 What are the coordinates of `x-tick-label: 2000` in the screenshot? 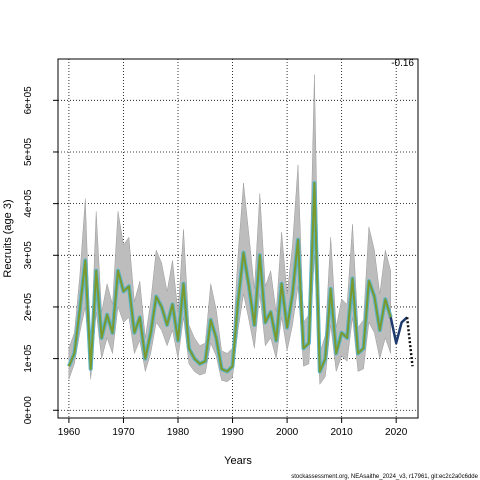 It's located at (287, 432).